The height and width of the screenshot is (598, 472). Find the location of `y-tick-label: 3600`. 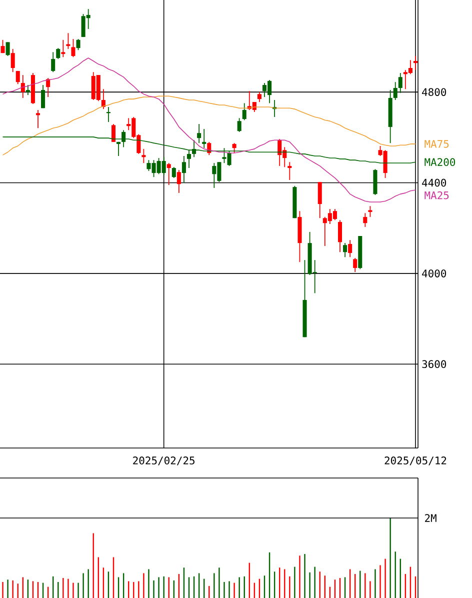

y-tick-label: 3600 is located at coordinates (434, 364).